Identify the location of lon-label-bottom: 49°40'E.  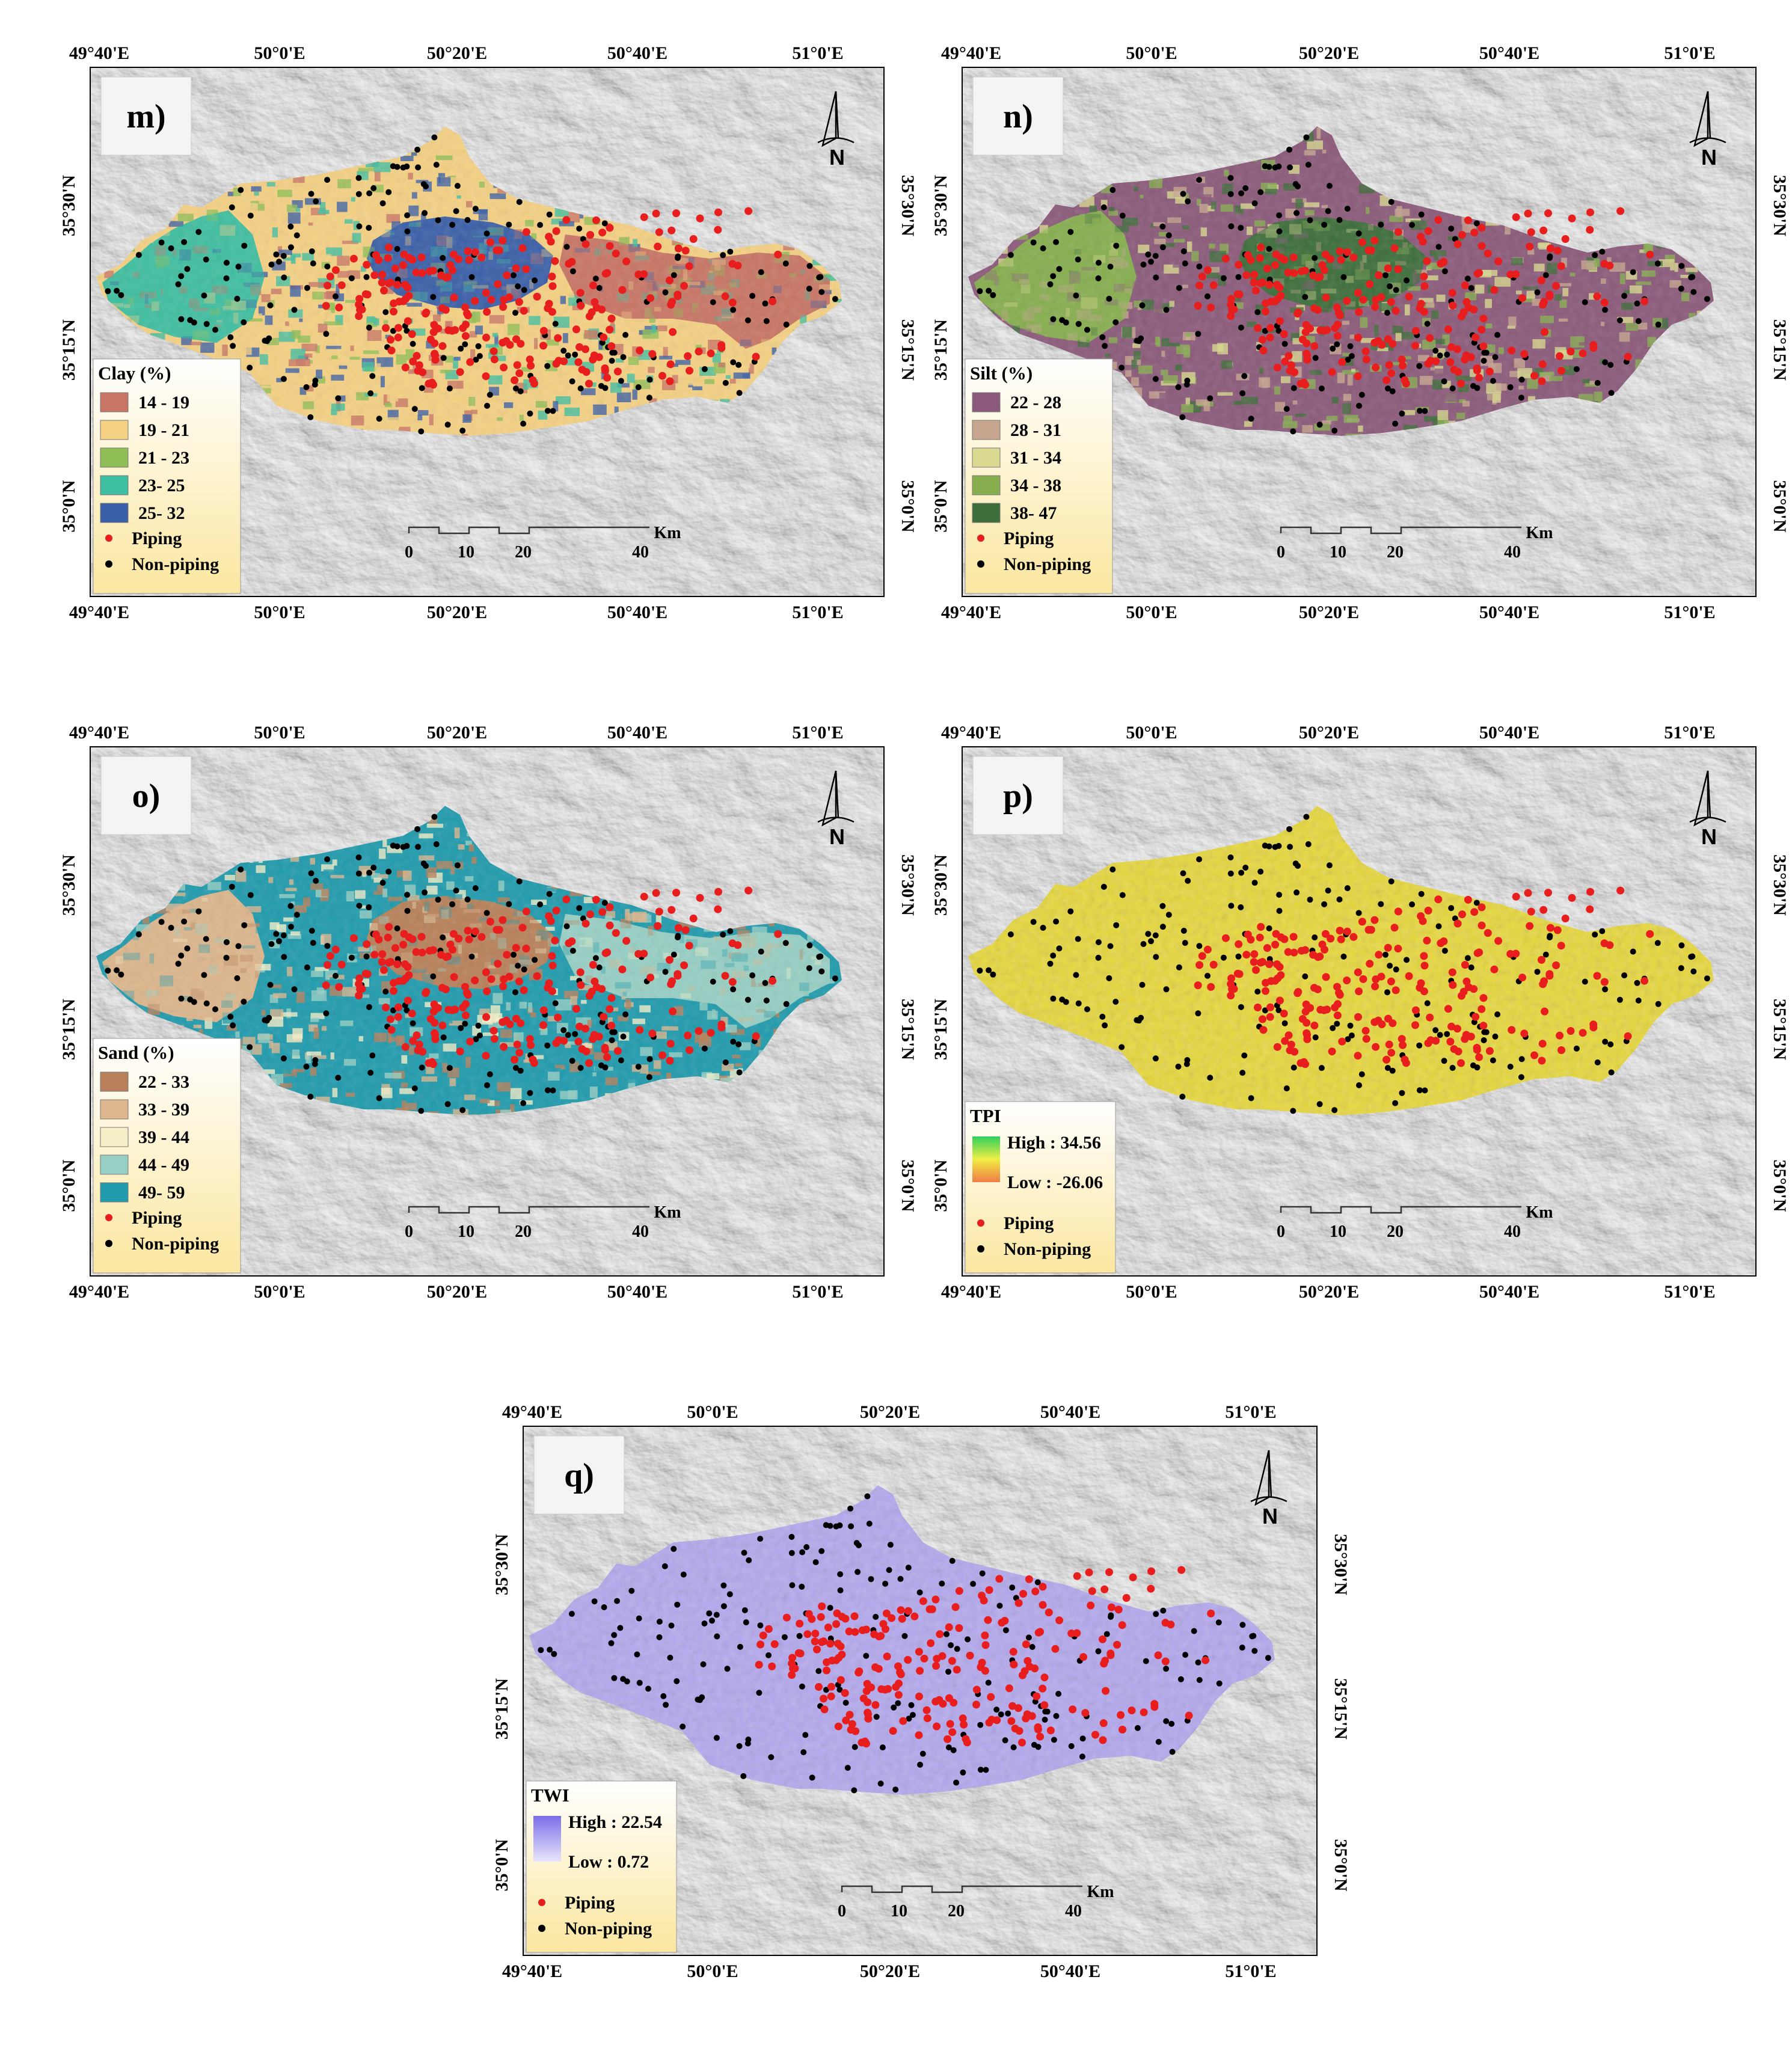
(532, 1971).